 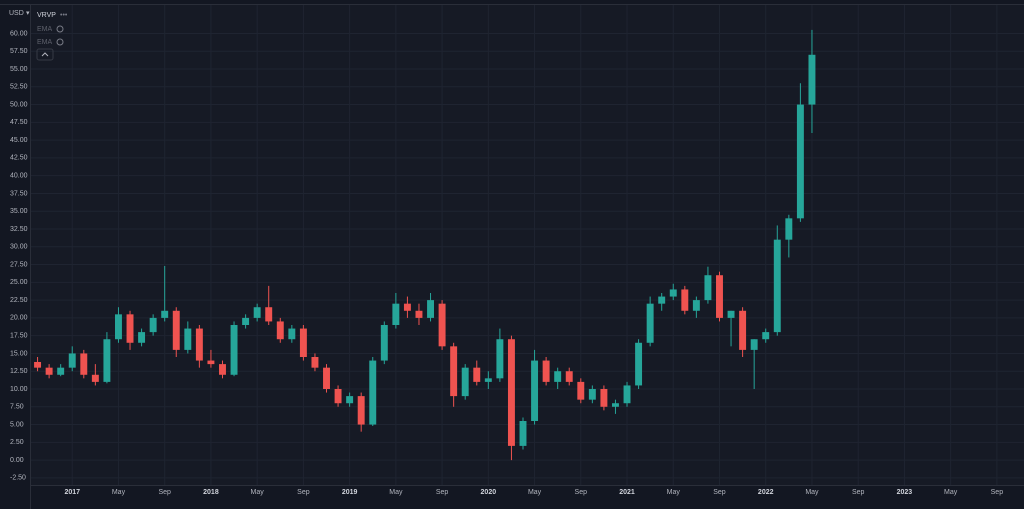 I want to click on y-tick-label: 15.00, so click(x=19, y=353).